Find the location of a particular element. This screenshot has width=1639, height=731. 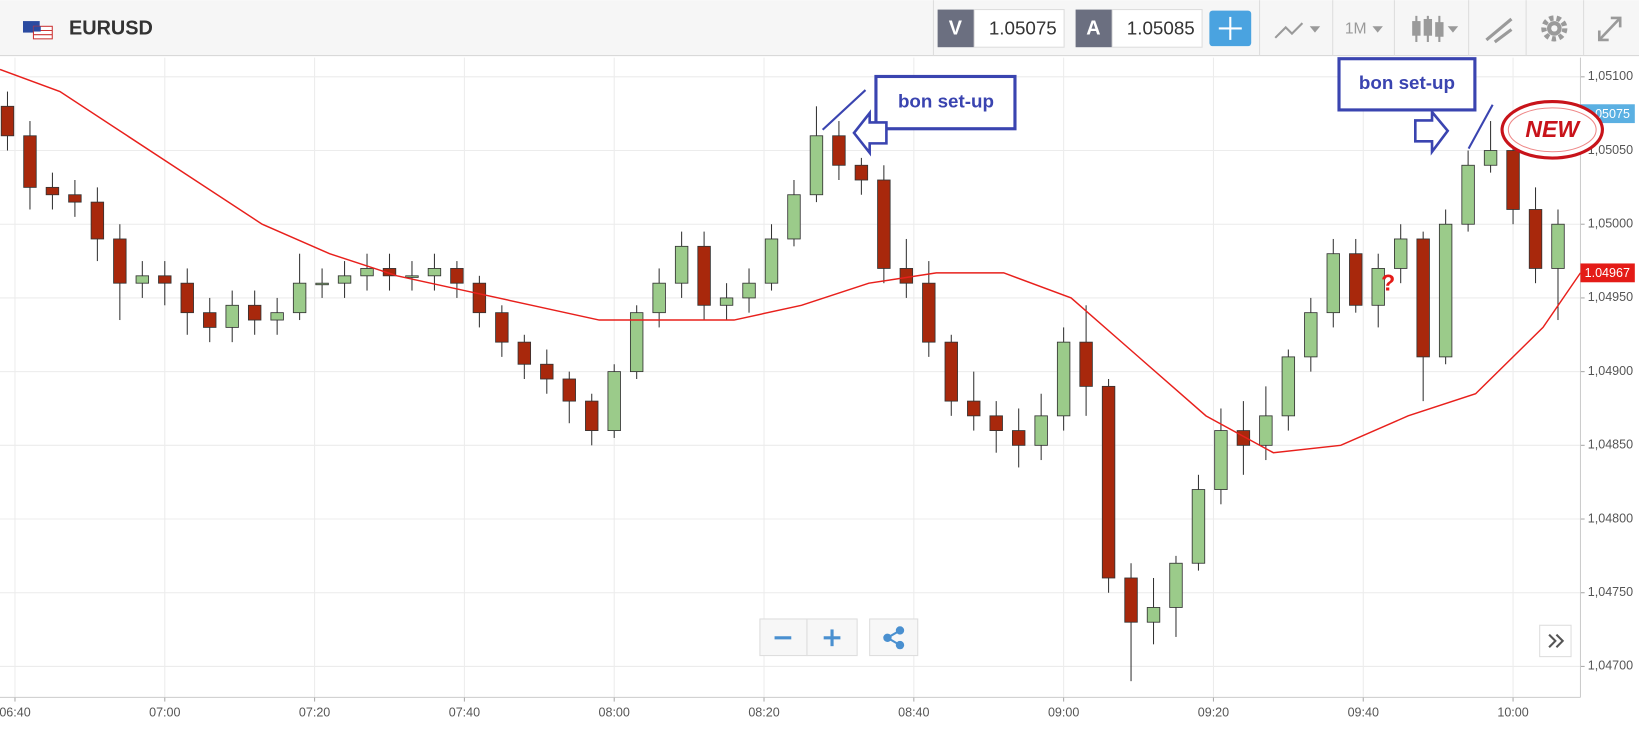

fullscreen-button is located at coordinates (1609, 29).